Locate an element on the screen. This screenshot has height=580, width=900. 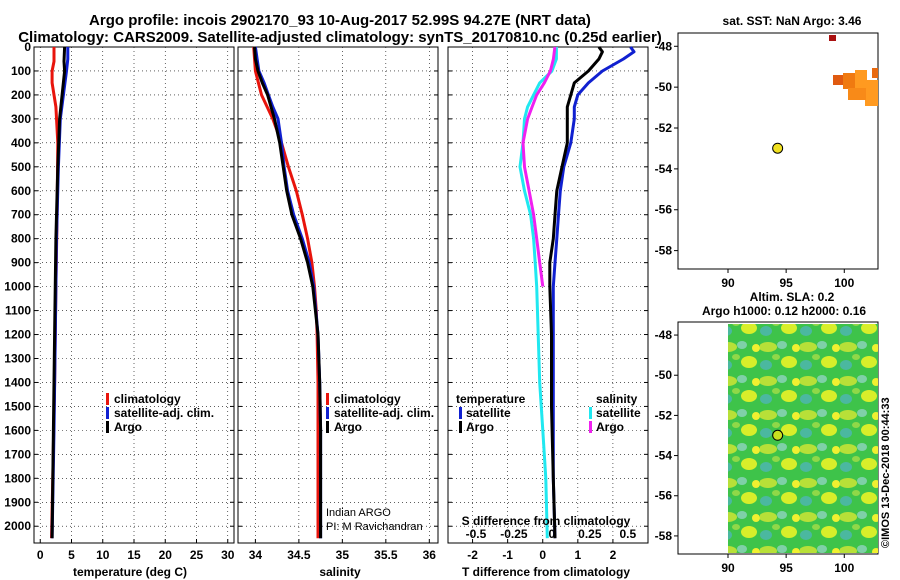
x-tick-label: 34.5 is located at coordinates (299, 555).